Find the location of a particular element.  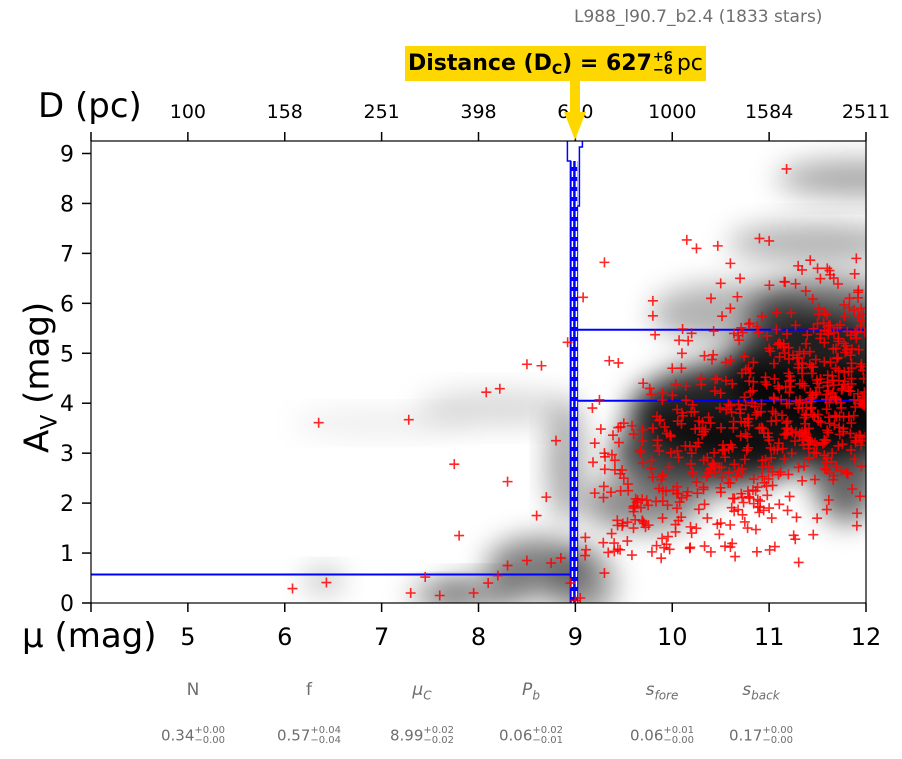

distance-plus: +6 is located at coordinates (662, 57).